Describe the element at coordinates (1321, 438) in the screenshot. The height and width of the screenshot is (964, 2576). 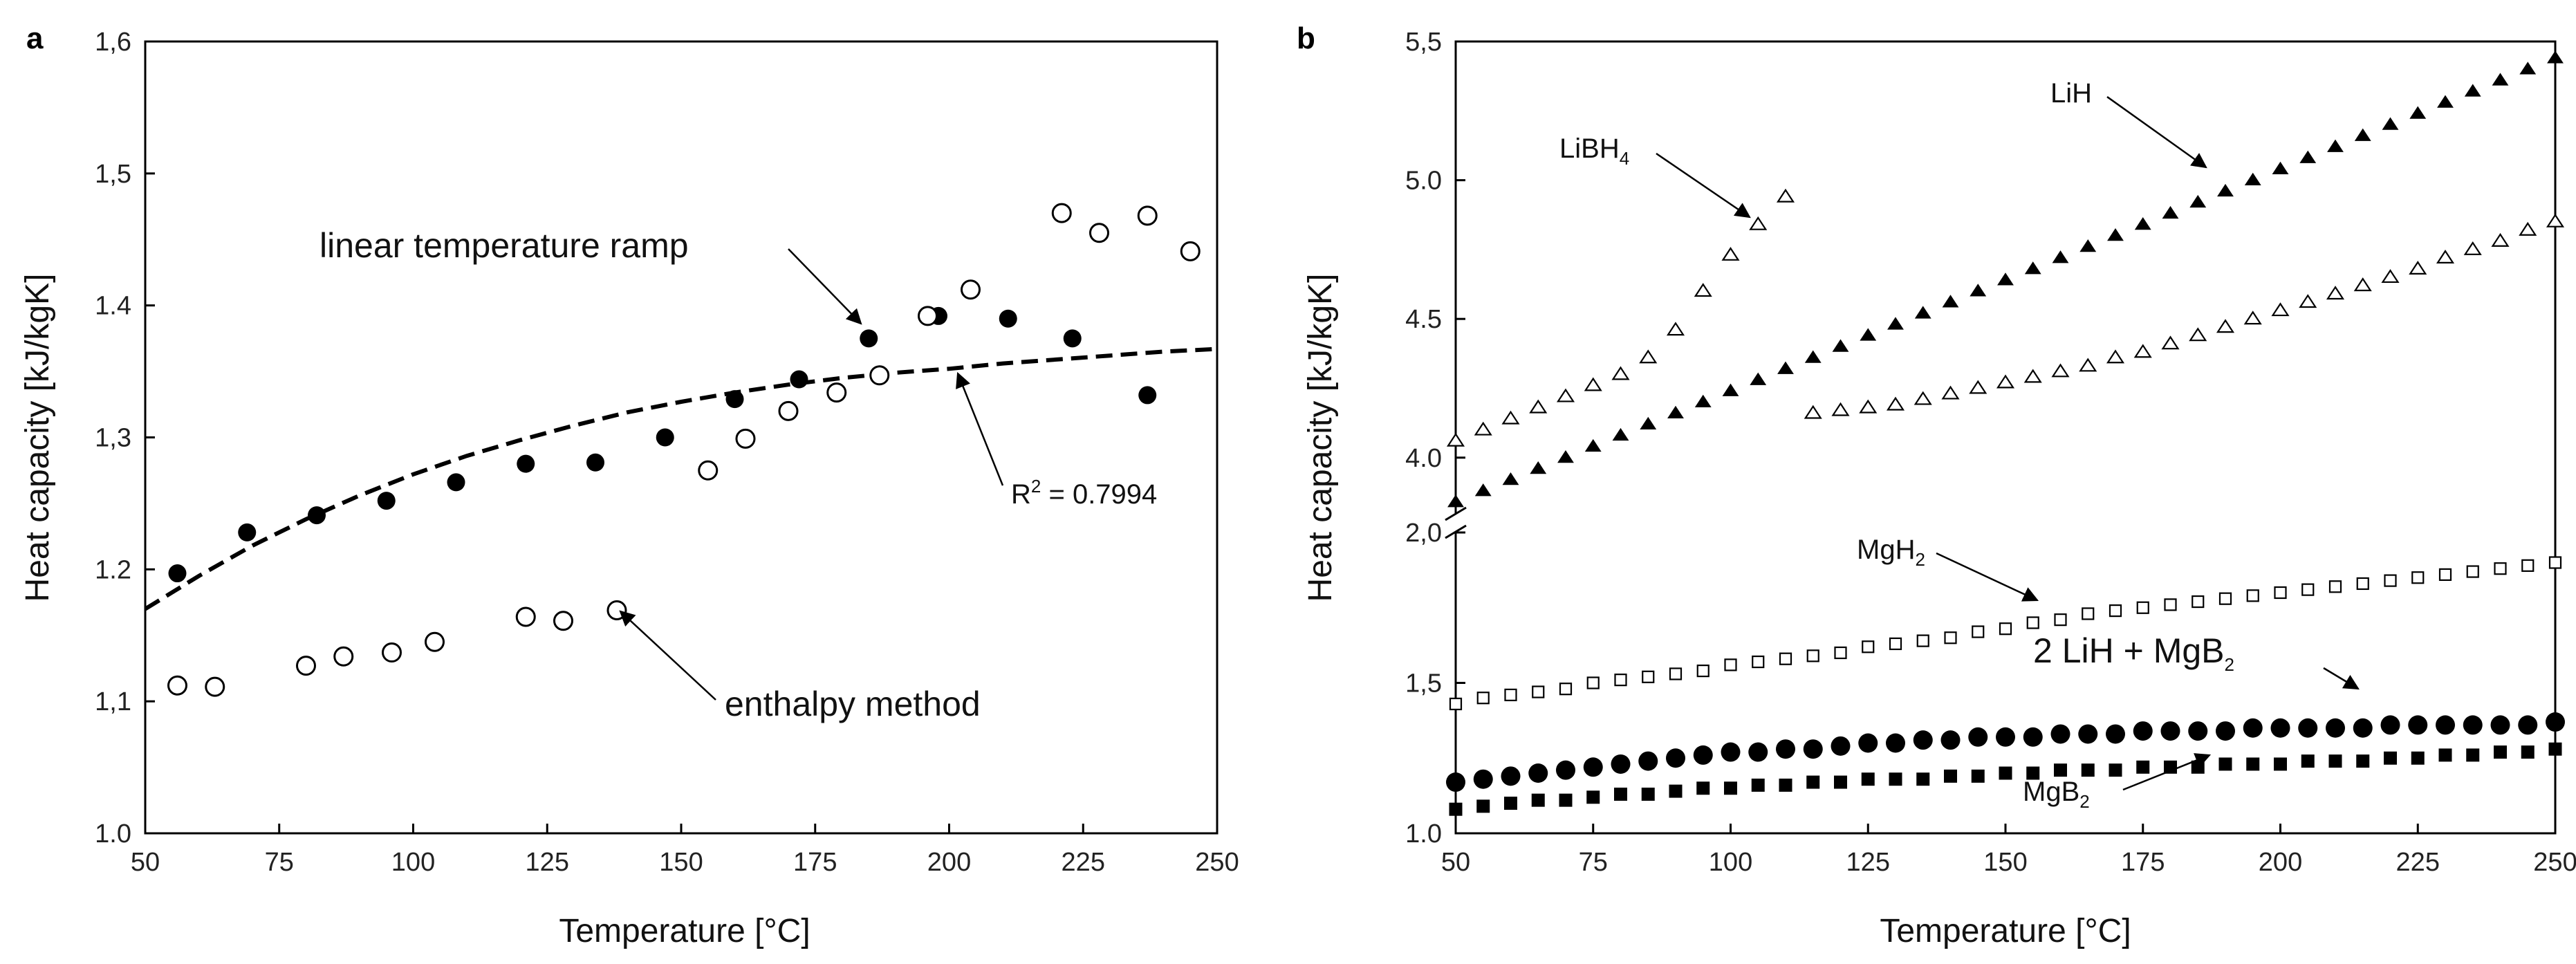
I see `chart-b-y-axis-label: Heat capacity [kJ/kgK]` at that location.